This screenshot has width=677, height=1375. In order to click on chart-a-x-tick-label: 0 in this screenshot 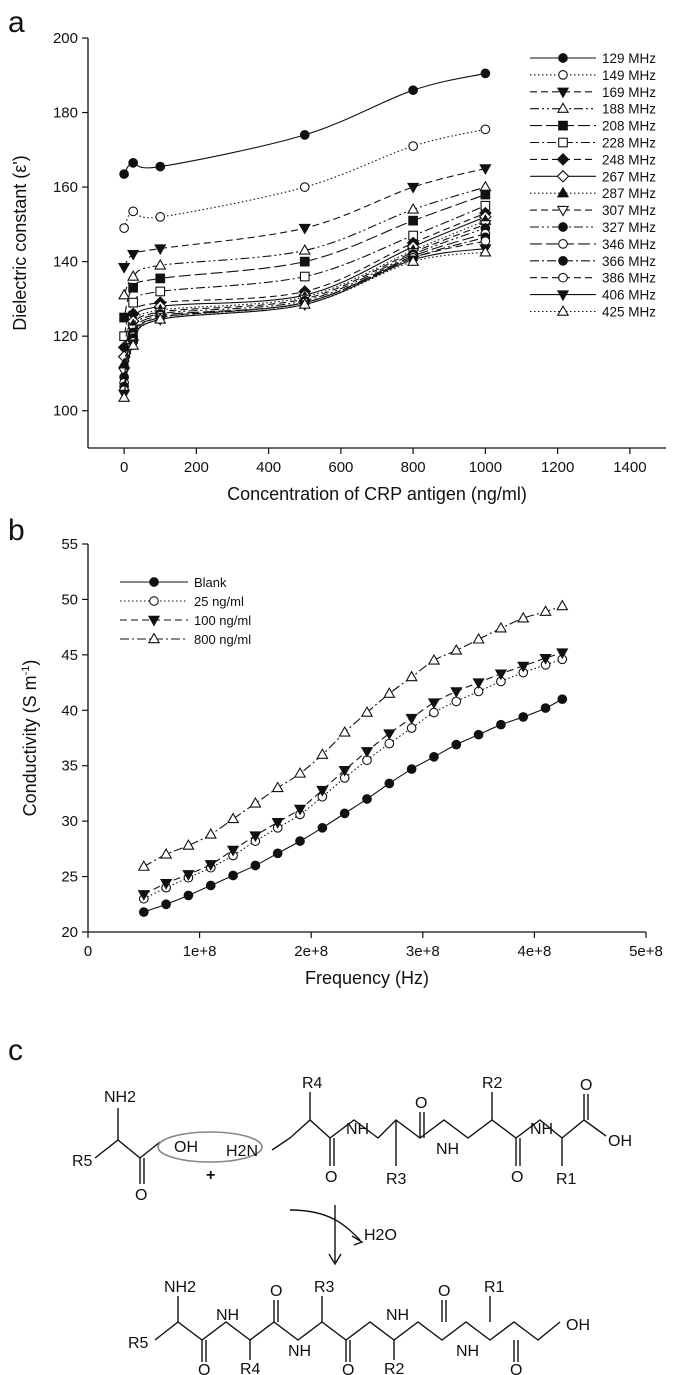, I will do `click(124, 467)`.